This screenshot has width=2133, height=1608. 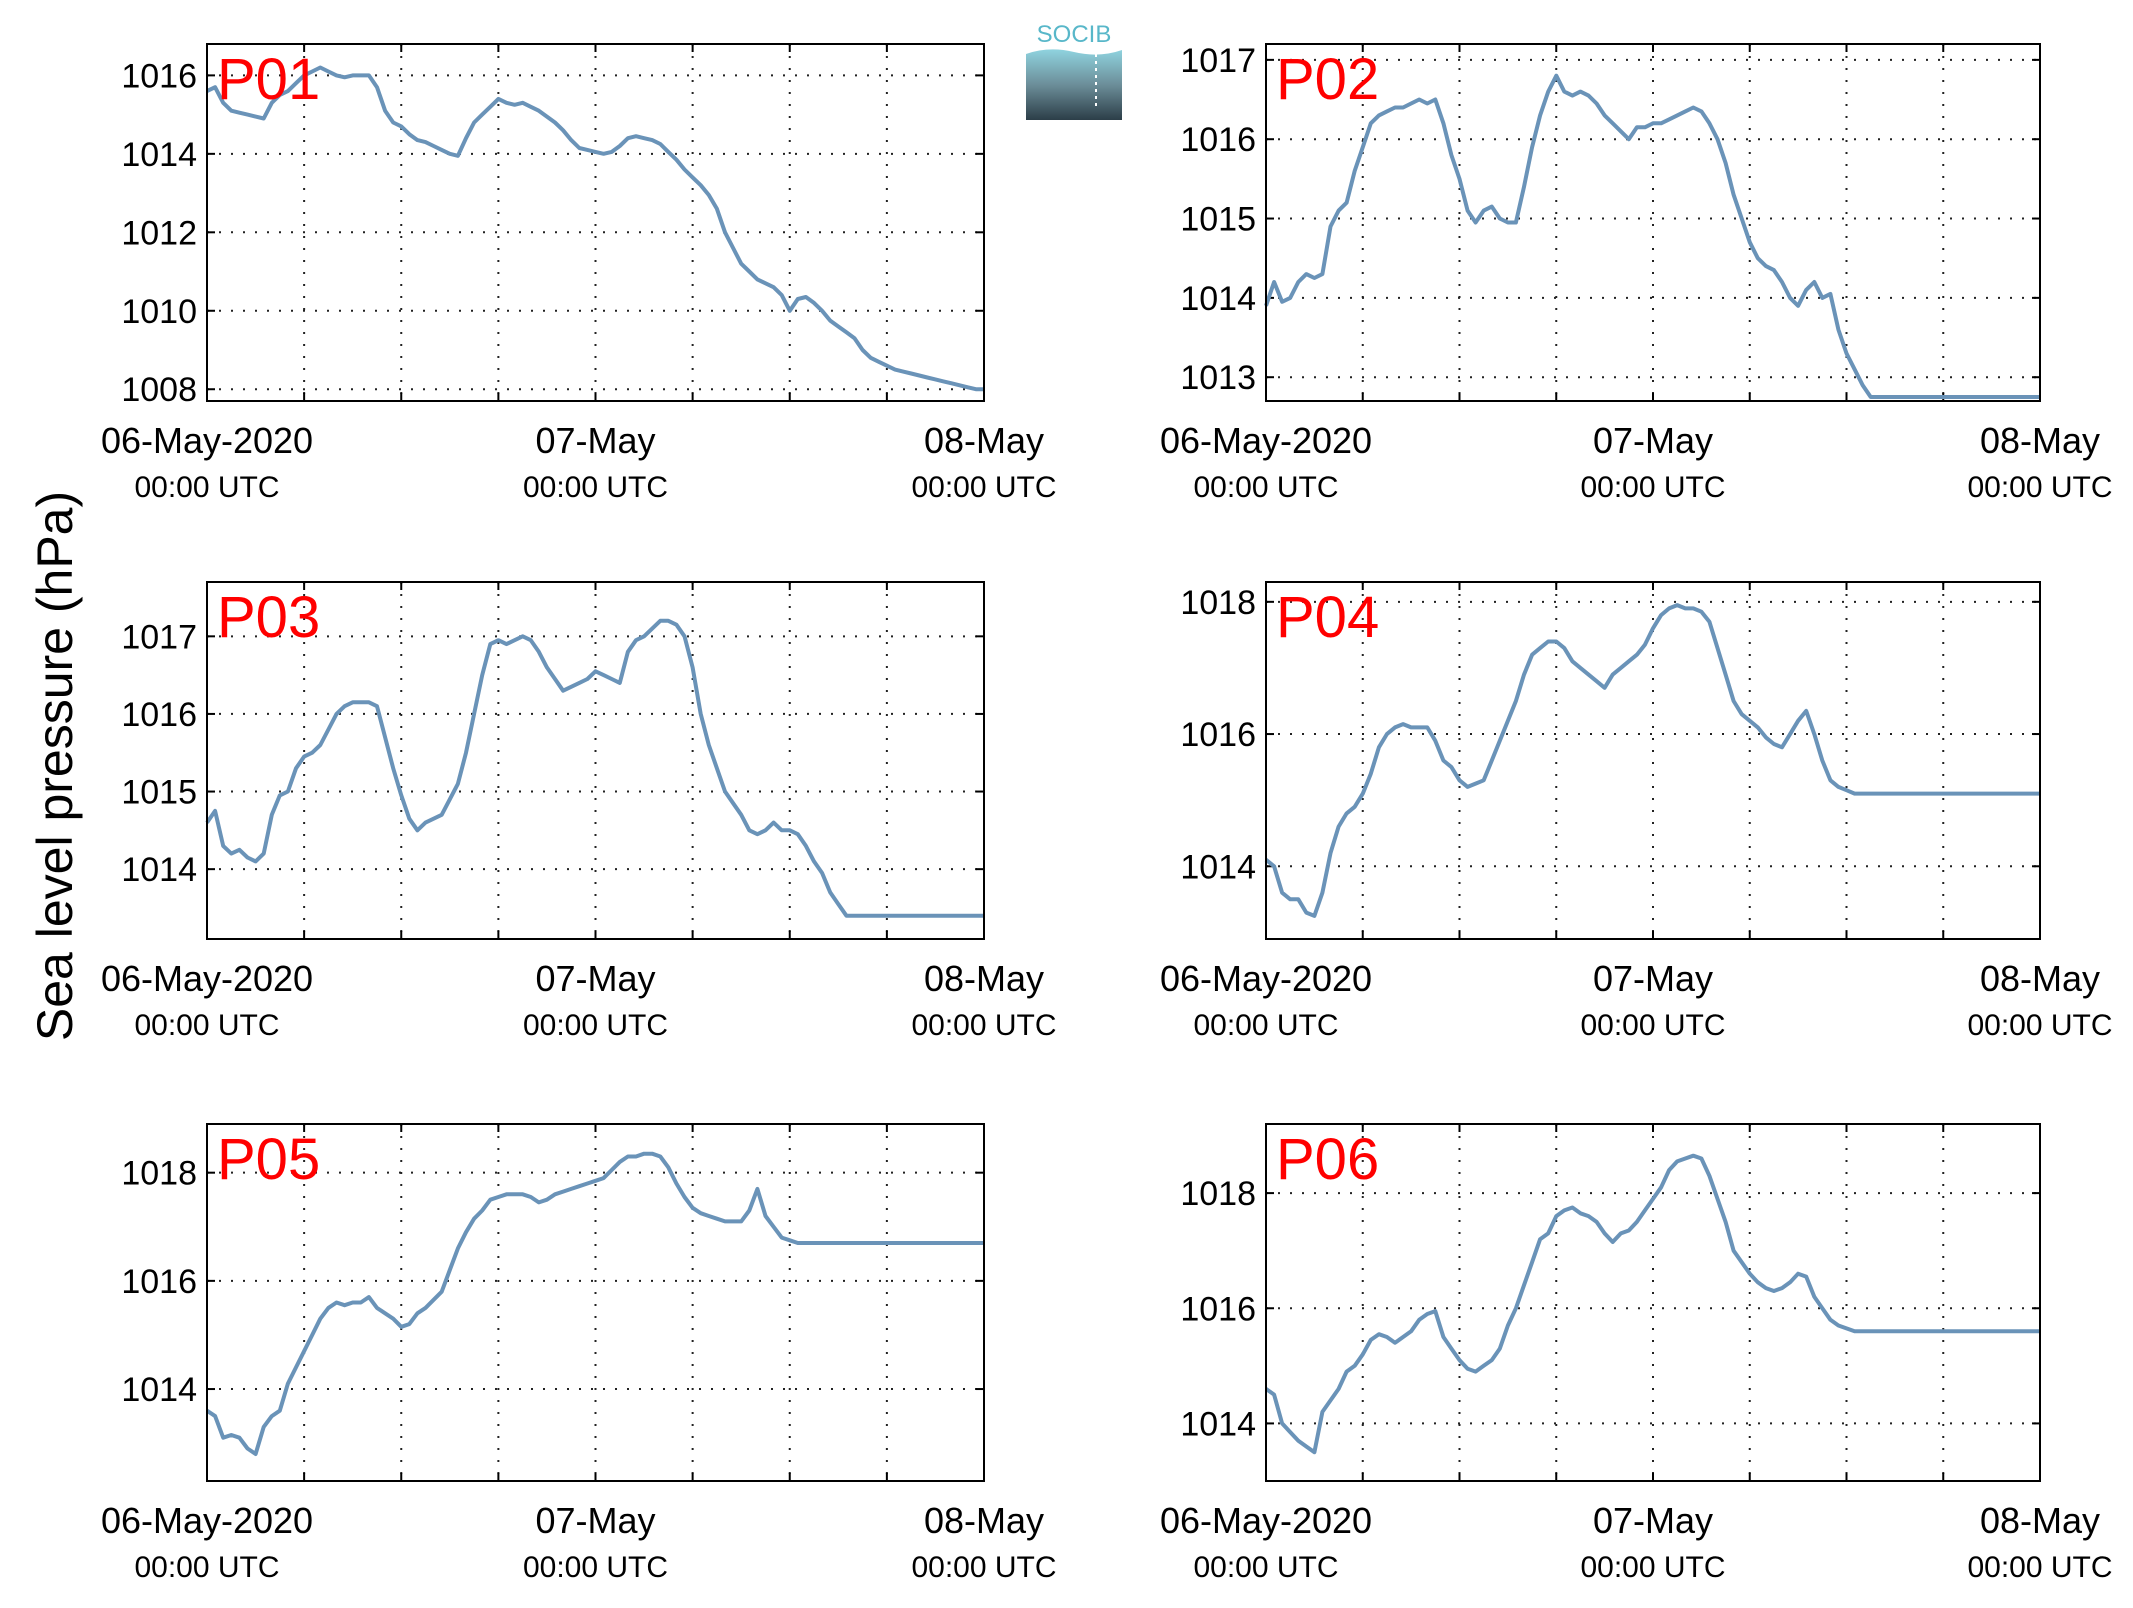 What do you see at coordinates (268, 79) in the screenshot?
I see `panel-label: P01` at bounding box center [268, 79].